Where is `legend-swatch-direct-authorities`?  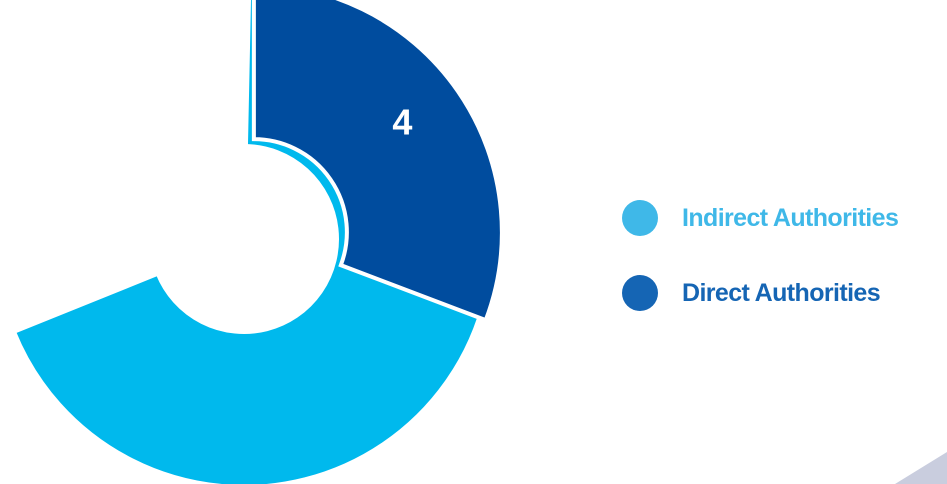 legend-swatch-direct-authorities is located at coordinates (640, 293).